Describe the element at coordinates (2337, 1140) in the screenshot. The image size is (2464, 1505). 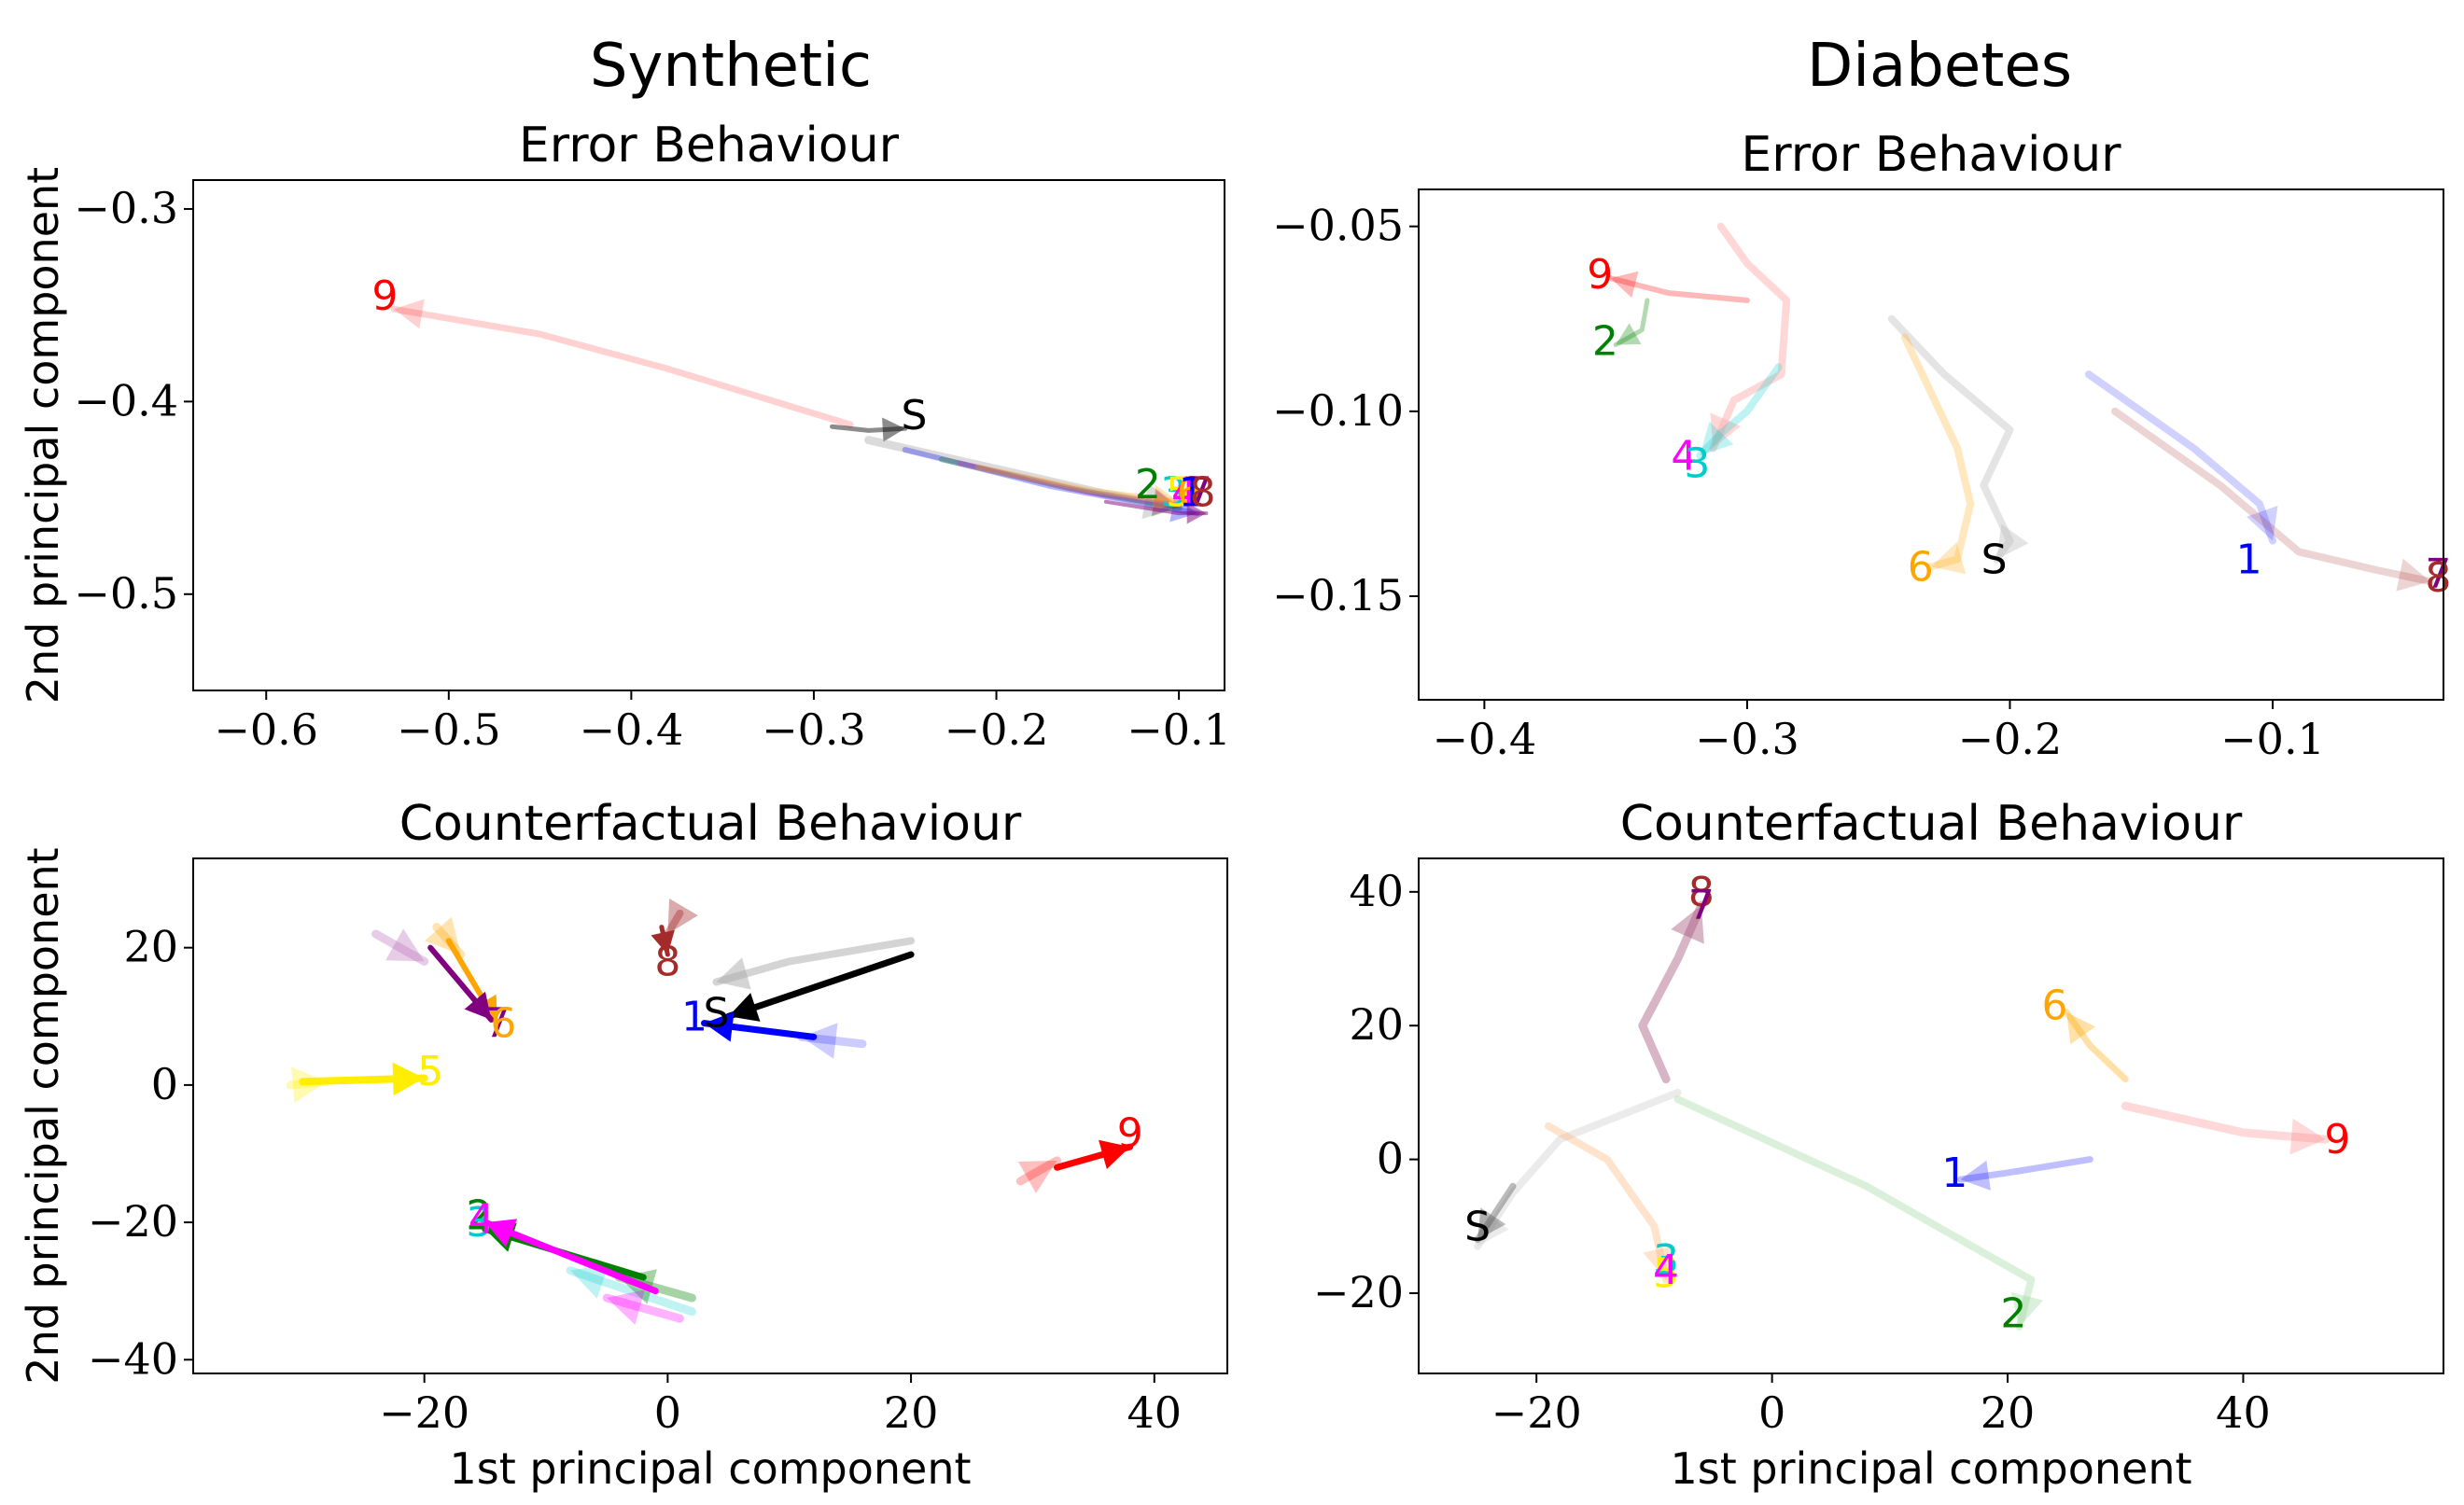
I see `diabetes-counterfactual-point-9: 9` at that location.